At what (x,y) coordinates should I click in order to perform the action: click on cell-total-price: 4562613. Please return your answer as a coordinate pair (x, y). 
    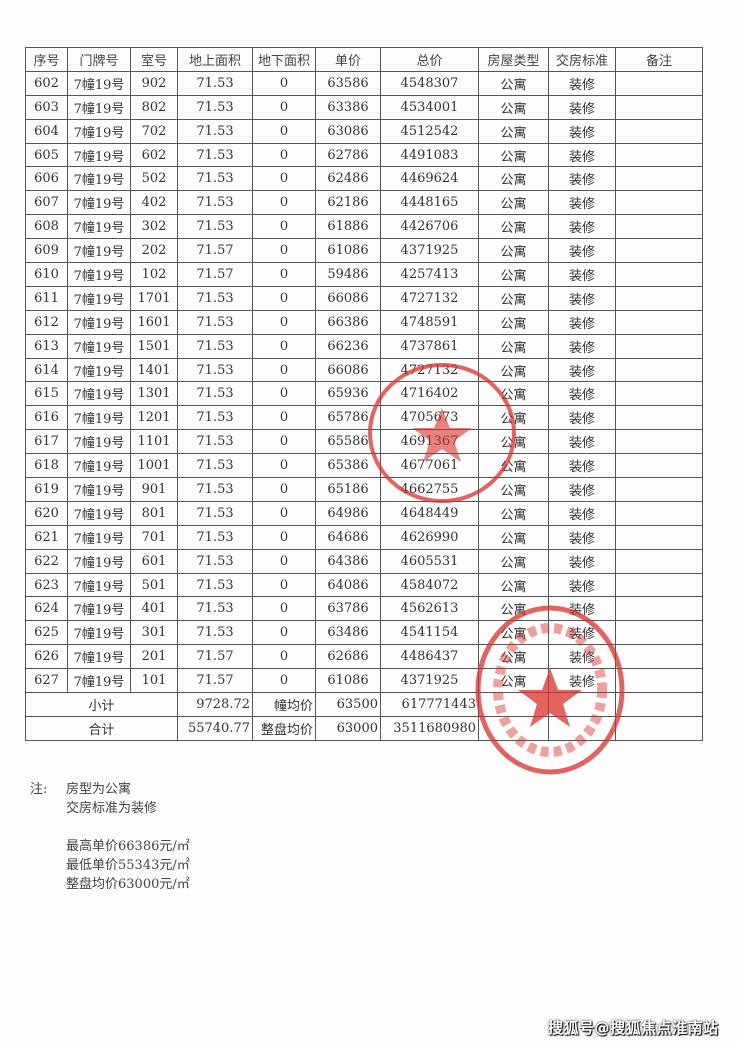
    Looking at the image, I should click on (429, 609).